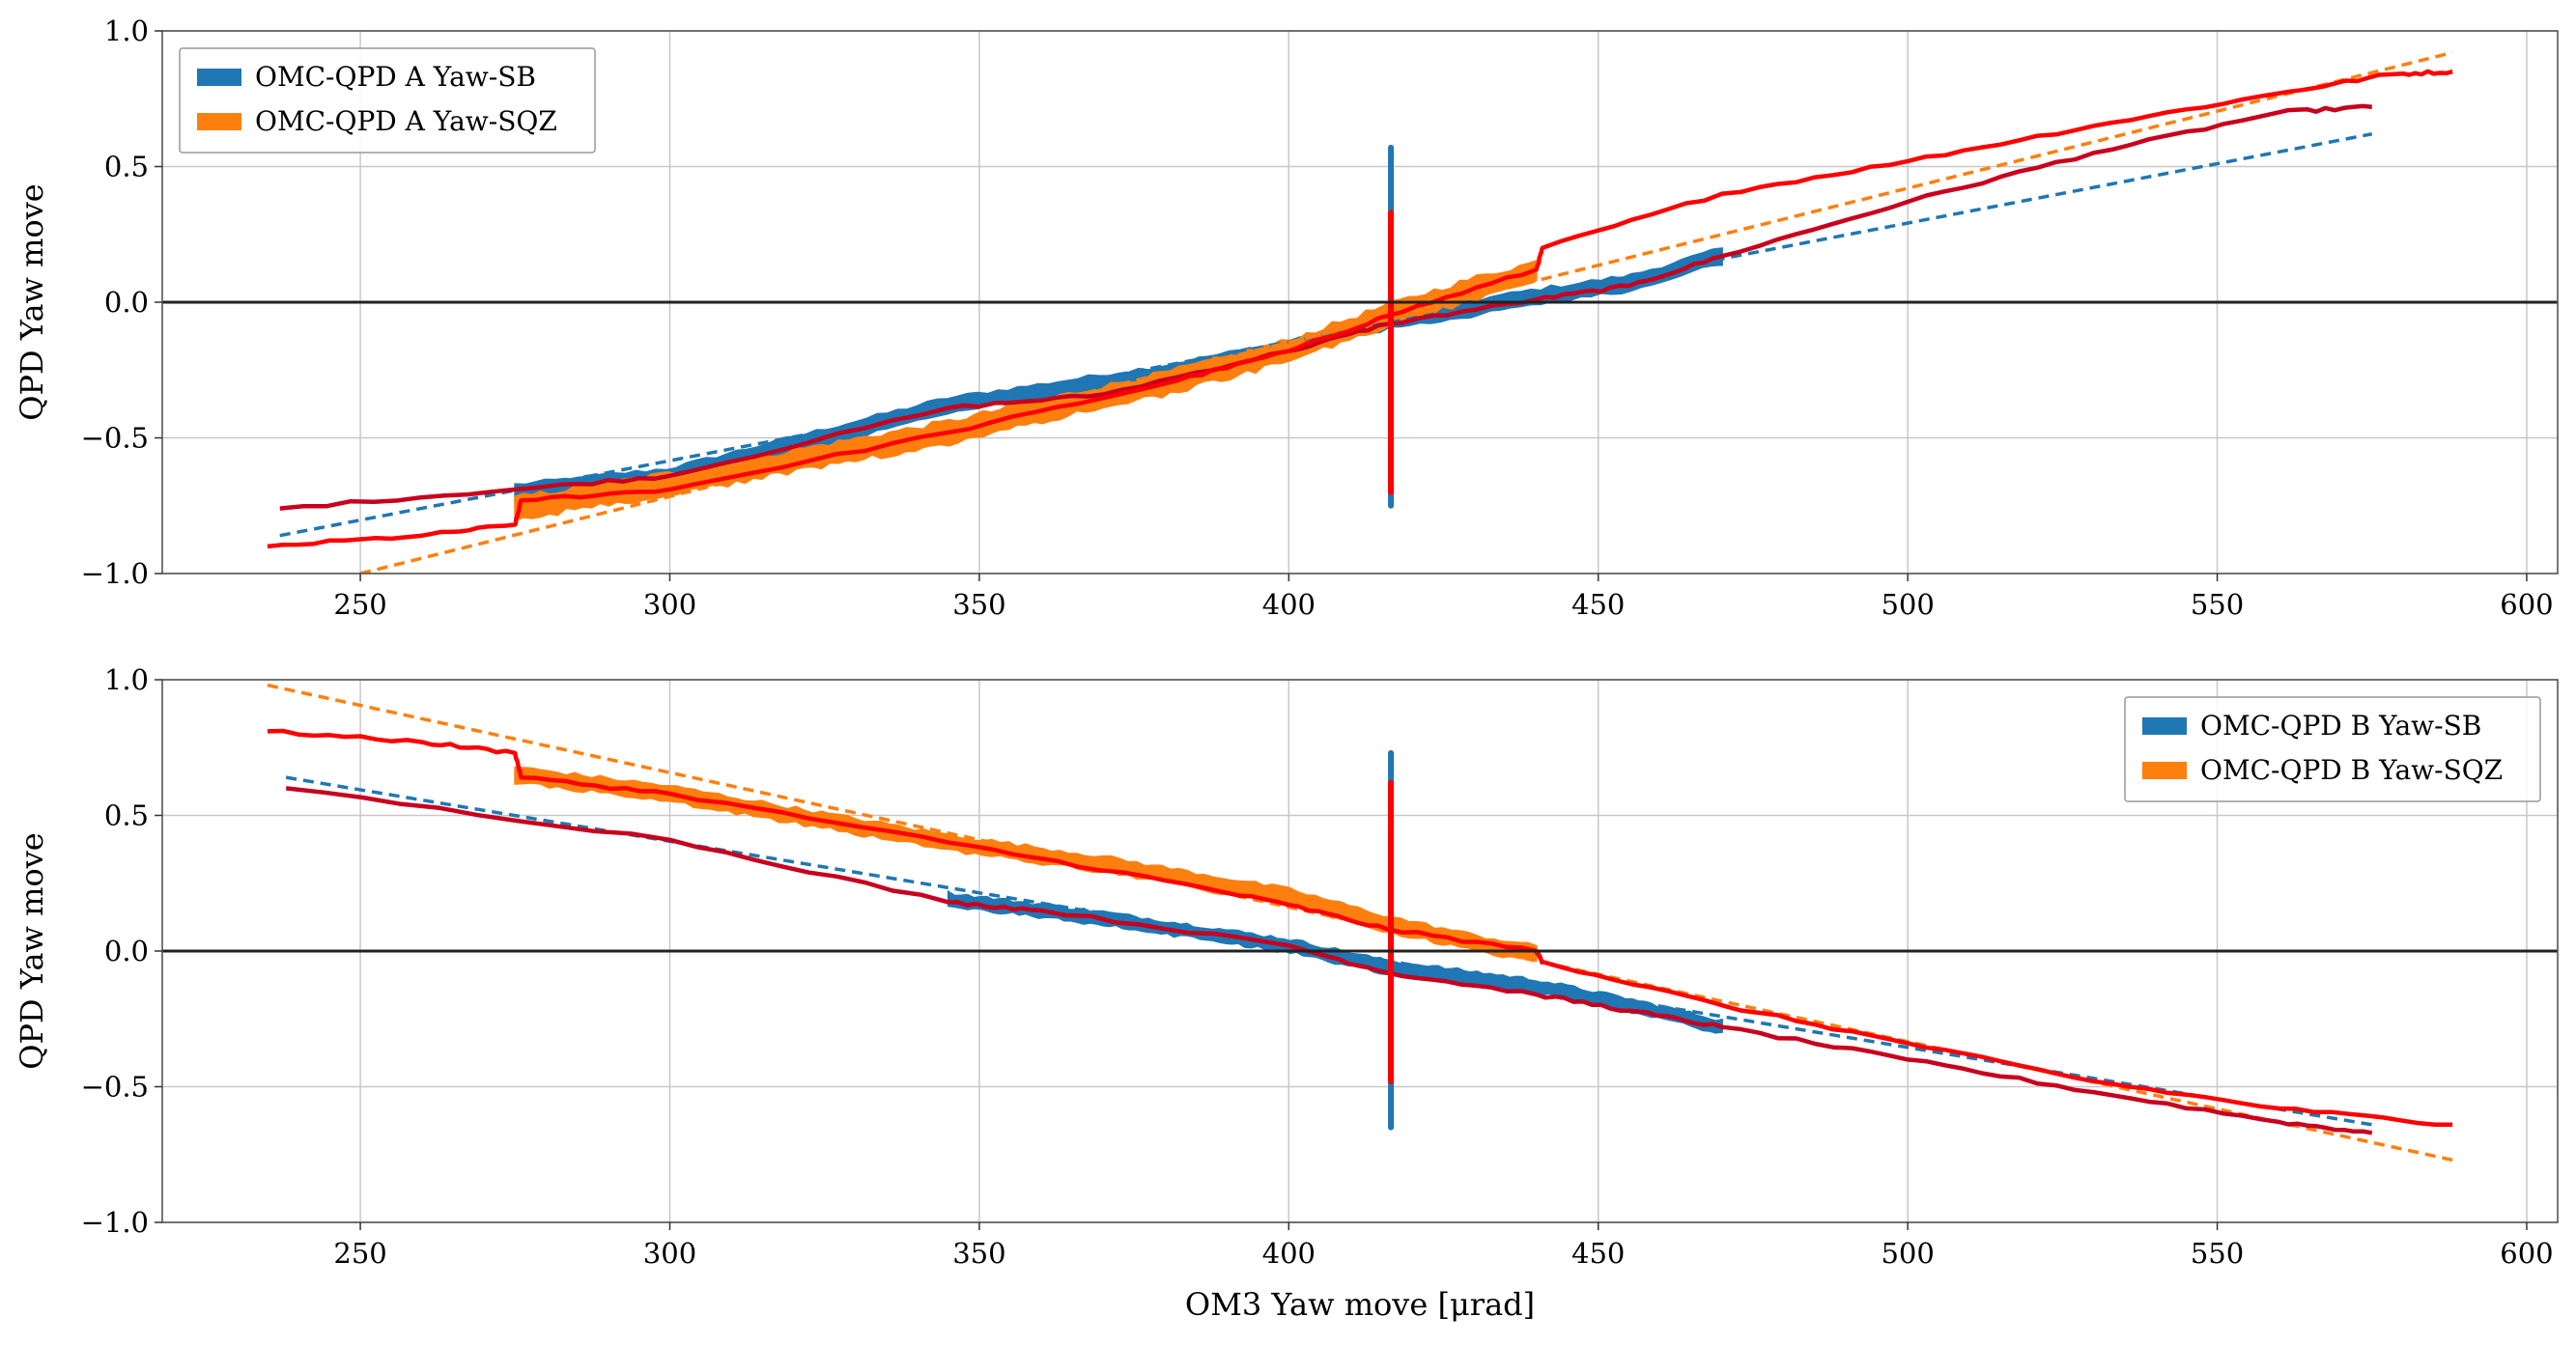  I want to click on legend-label-1: OMC-QPD B Yaw-SQZ, so click(2351, 770).